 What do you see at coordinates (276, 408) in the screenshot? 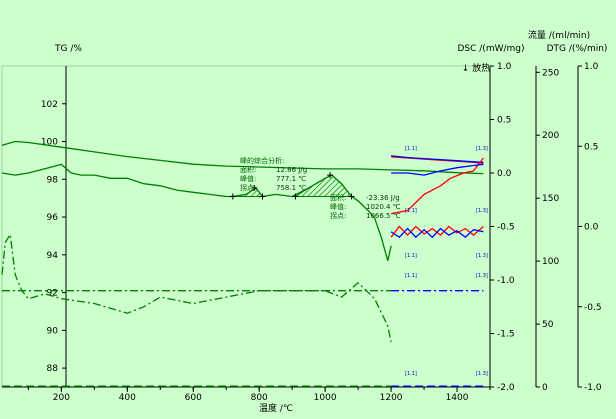
I see `x-axis-label: 温度 /℃` at bounding box center [276, 408].